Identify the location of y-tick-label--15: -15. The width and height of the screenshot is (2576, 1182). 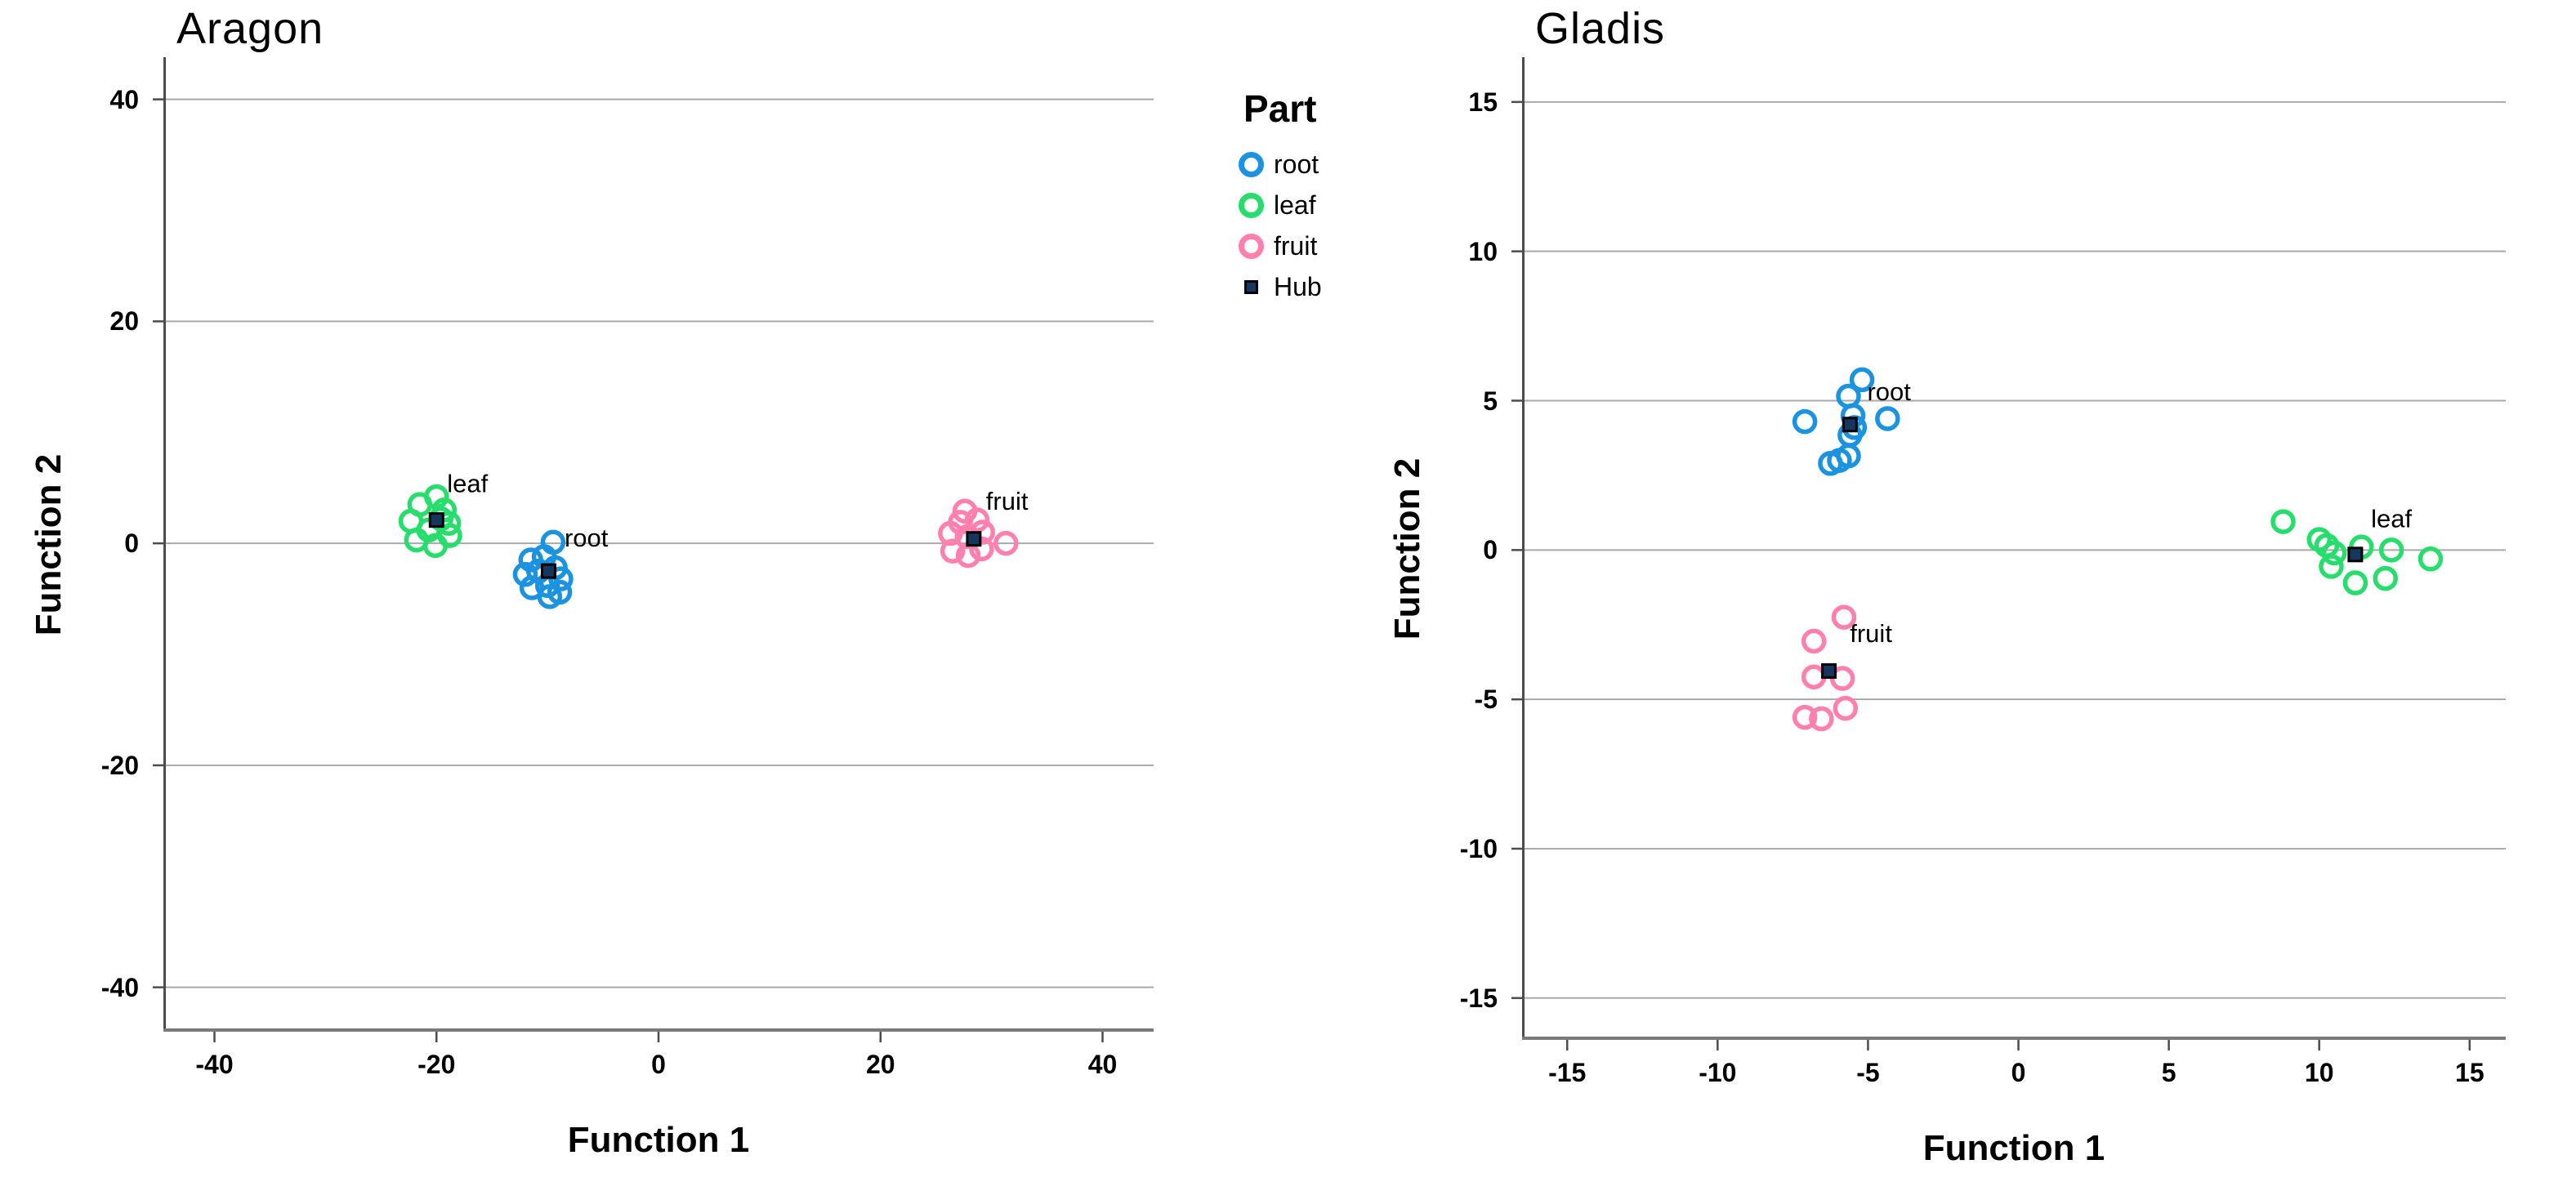
(1479, 998).